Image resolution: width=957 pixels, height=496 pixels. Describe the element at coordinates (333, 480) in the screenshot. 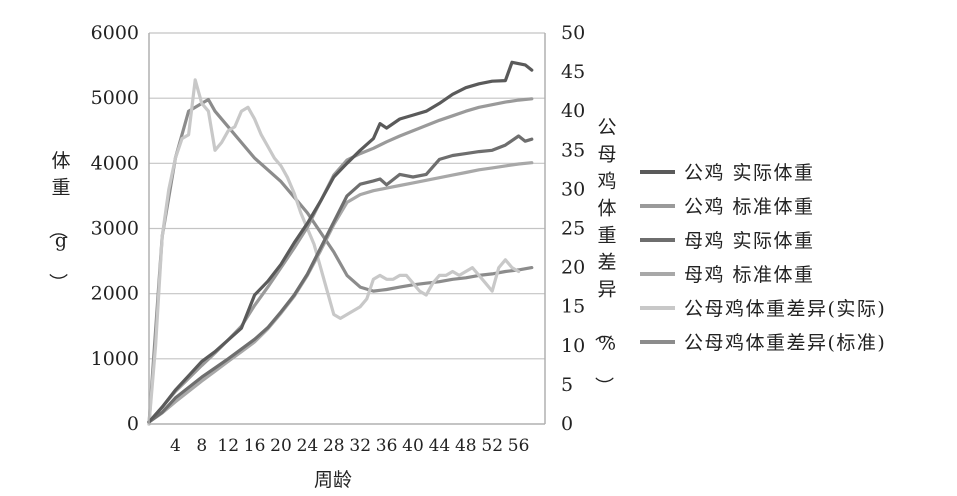

I see `x-axis-label: 周龄` at that location.